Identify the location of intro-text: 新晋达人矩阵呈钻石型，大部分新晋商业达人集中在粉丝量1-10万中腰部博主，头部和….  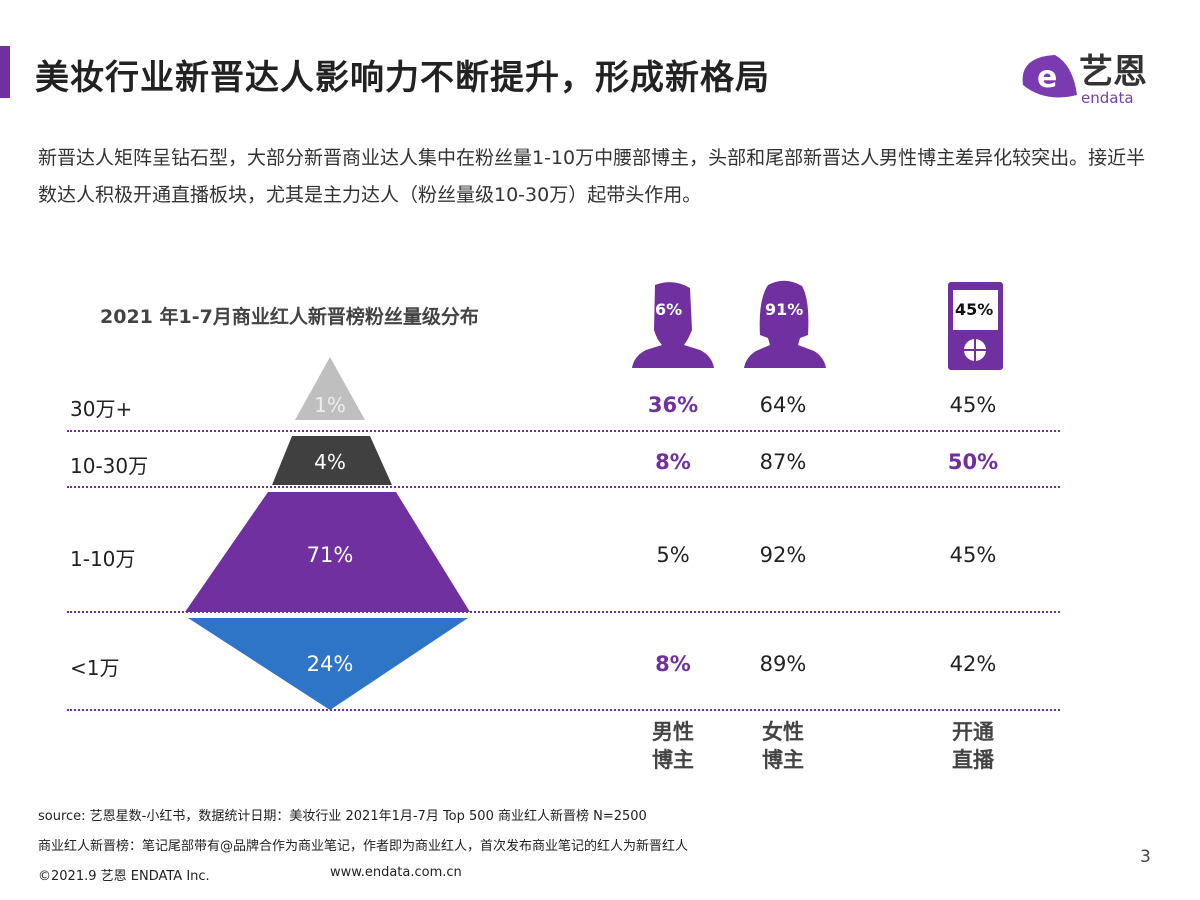
(592, 176).